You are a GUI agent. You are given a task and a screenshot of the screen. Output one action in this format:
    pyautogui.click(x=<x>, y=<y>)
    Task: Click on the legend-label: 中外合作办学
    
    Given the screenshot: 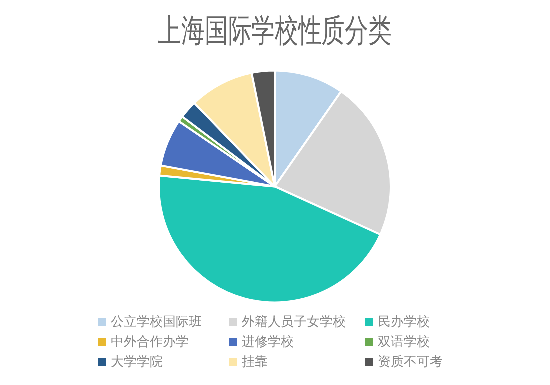 What is the action you would take?
    pyautogui.click(x=150, y=342)
    